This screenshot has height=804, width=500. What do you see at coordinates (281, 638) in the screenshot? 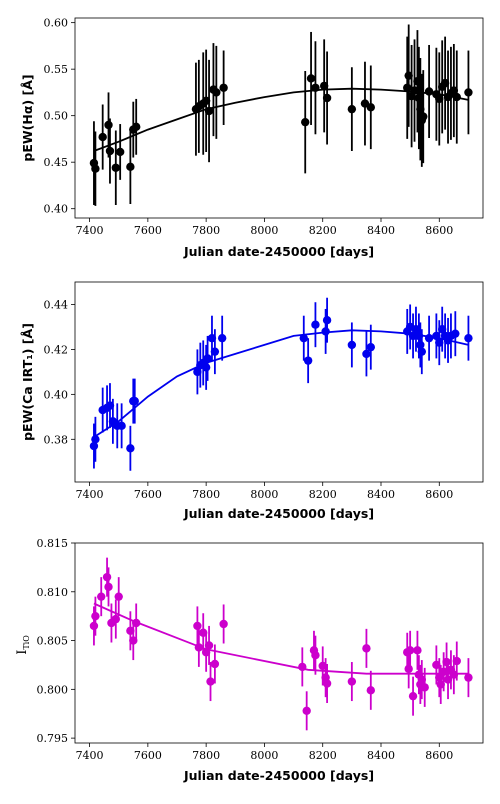
I see `fit-line` at bounding box center [281, 638].